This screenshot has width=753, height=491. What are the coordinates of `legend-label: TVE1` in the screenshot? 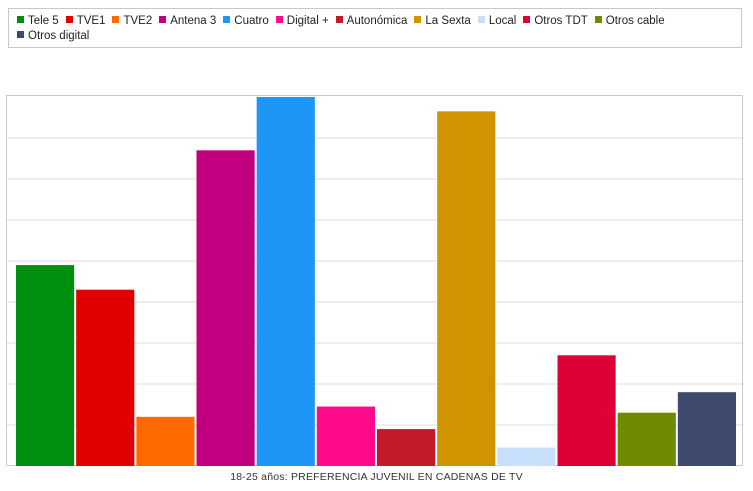 It's located at (91, 21).